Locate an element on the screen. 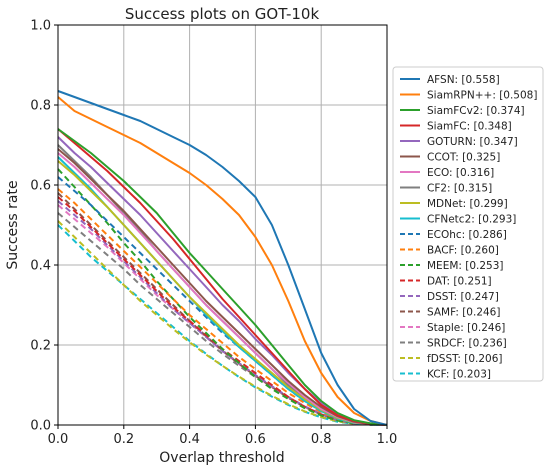  legend-label: MDNet: [0.299] is located at coordinates (467, 204).